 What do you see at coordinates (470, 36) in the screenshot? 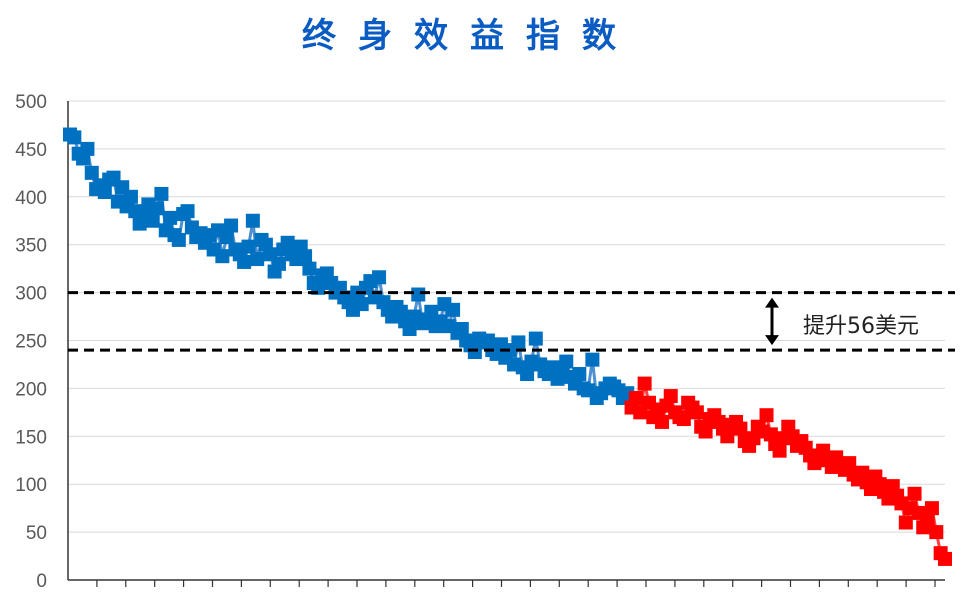
I see `chart-title: 终身效益指数` at bounding box center [470, 36].